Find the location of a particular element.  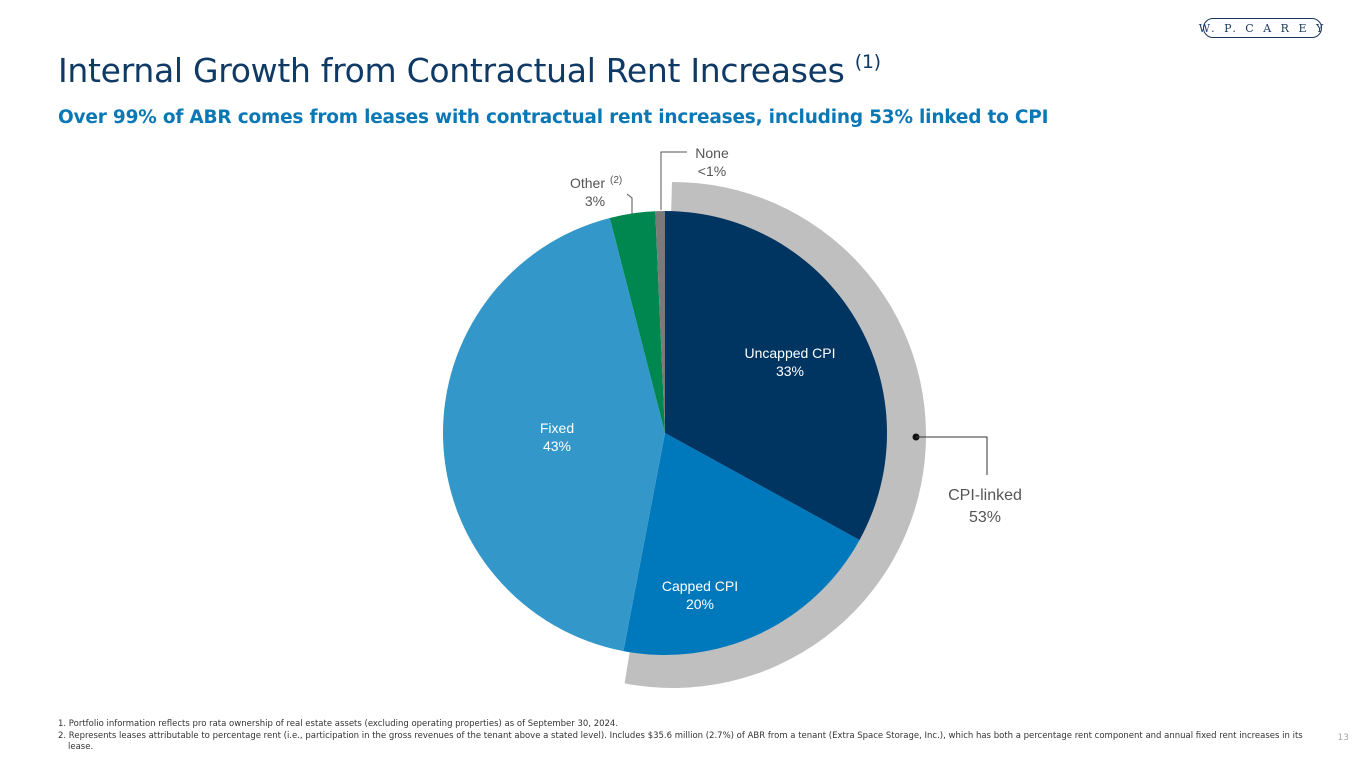

cpi-linked-label: CPI-linked is located at coordinates (985, 495).